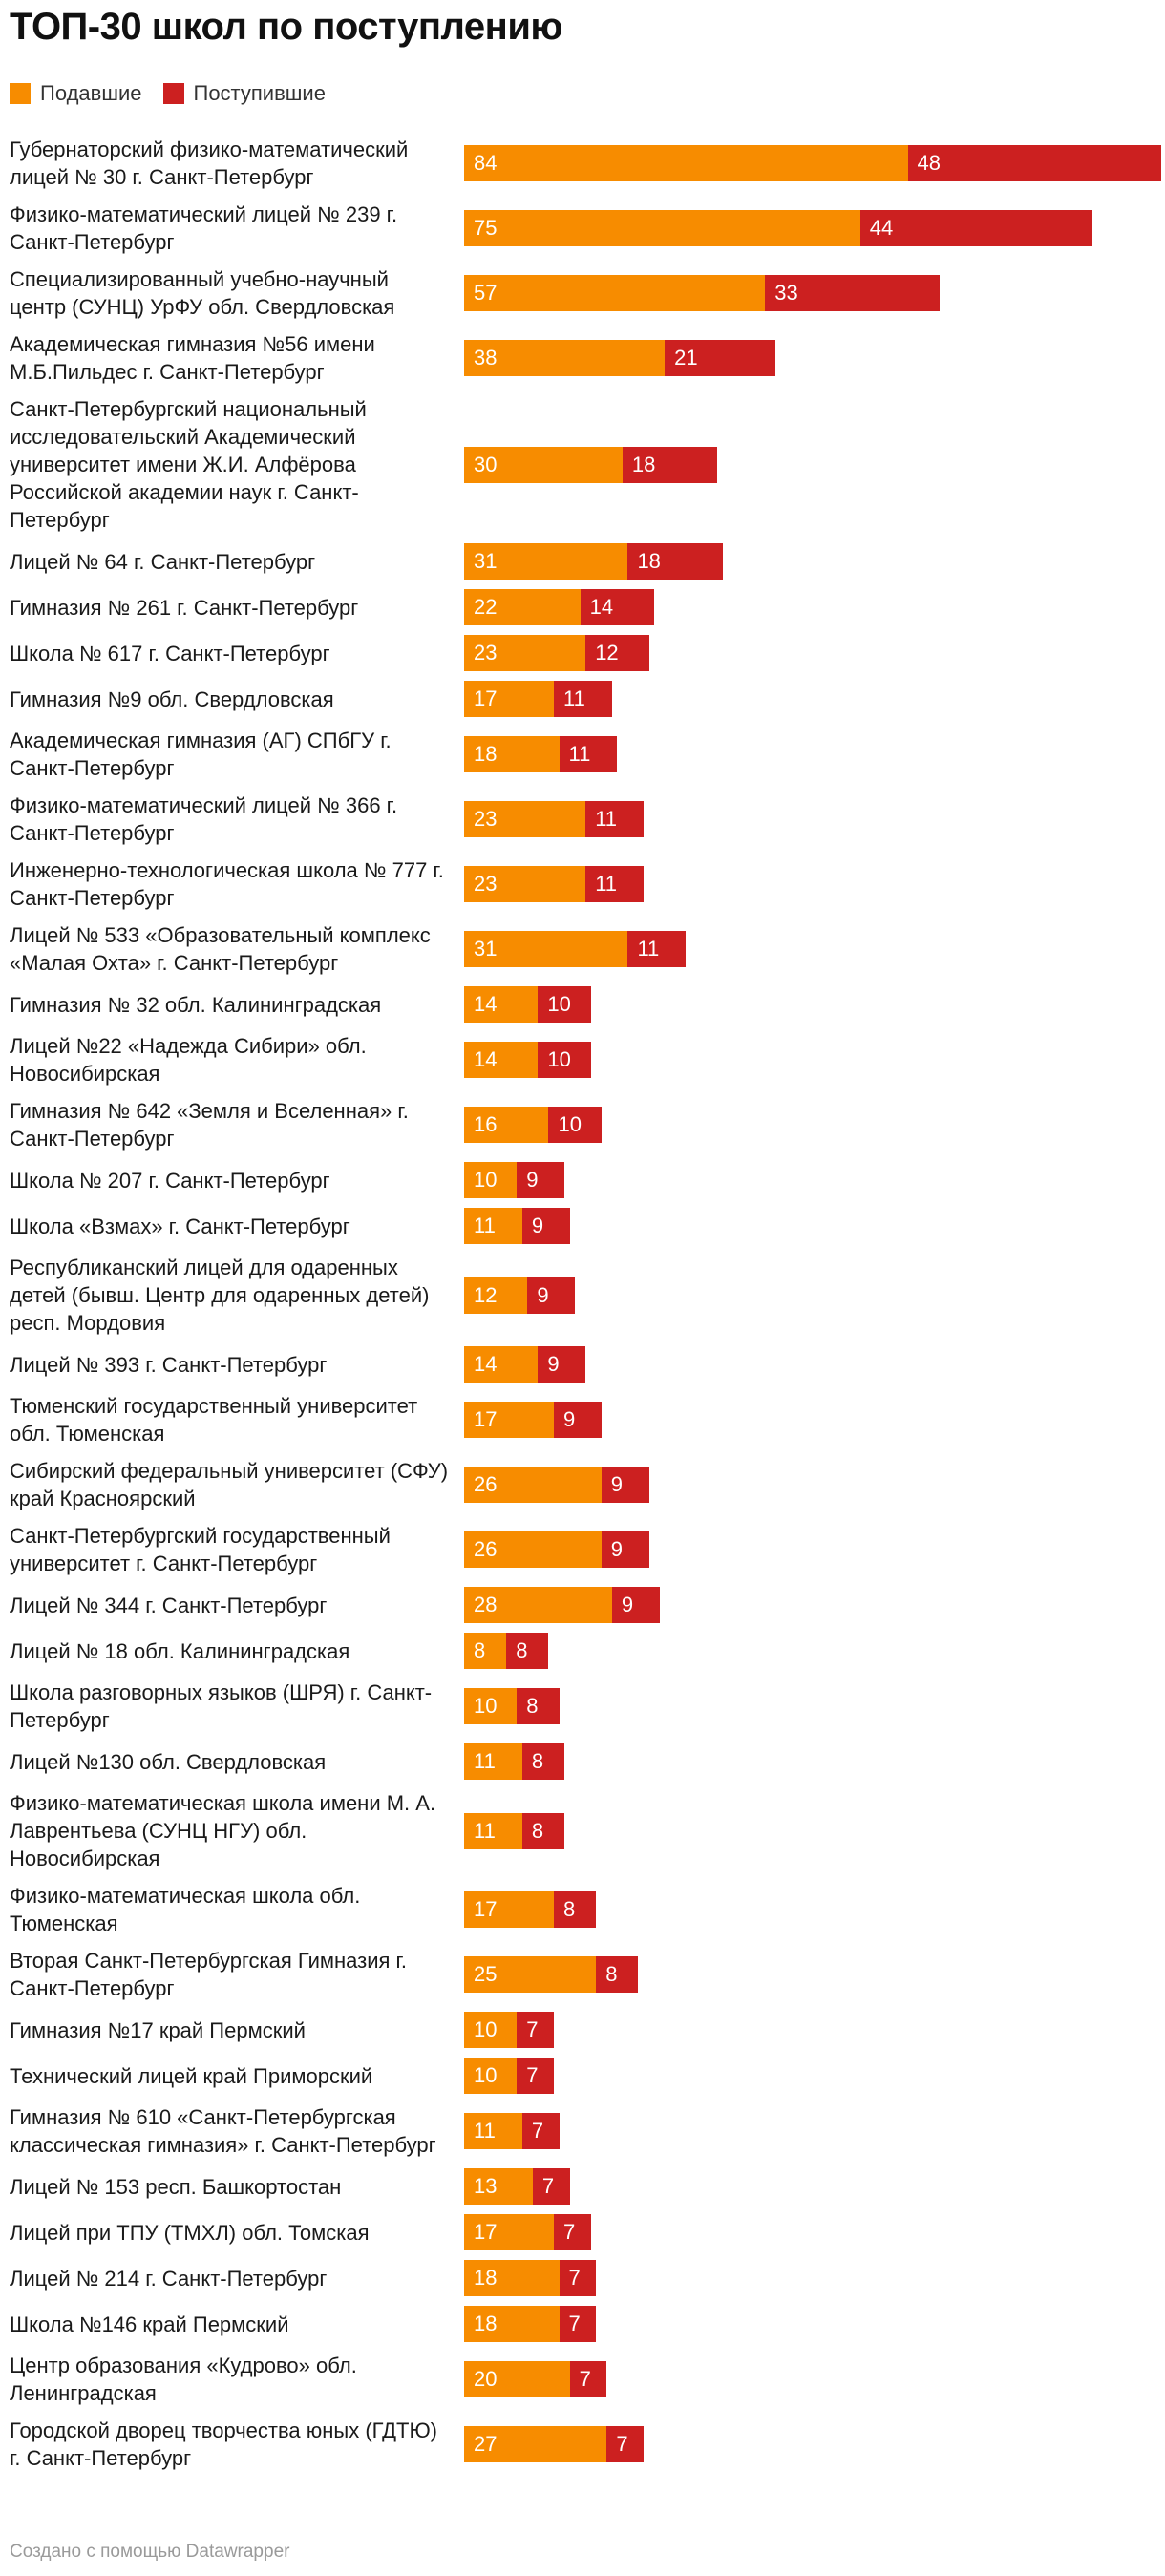 The width and height of the screenshot is (1165, 2576). I want to click on bar-applied: 84, so click(686, 163).